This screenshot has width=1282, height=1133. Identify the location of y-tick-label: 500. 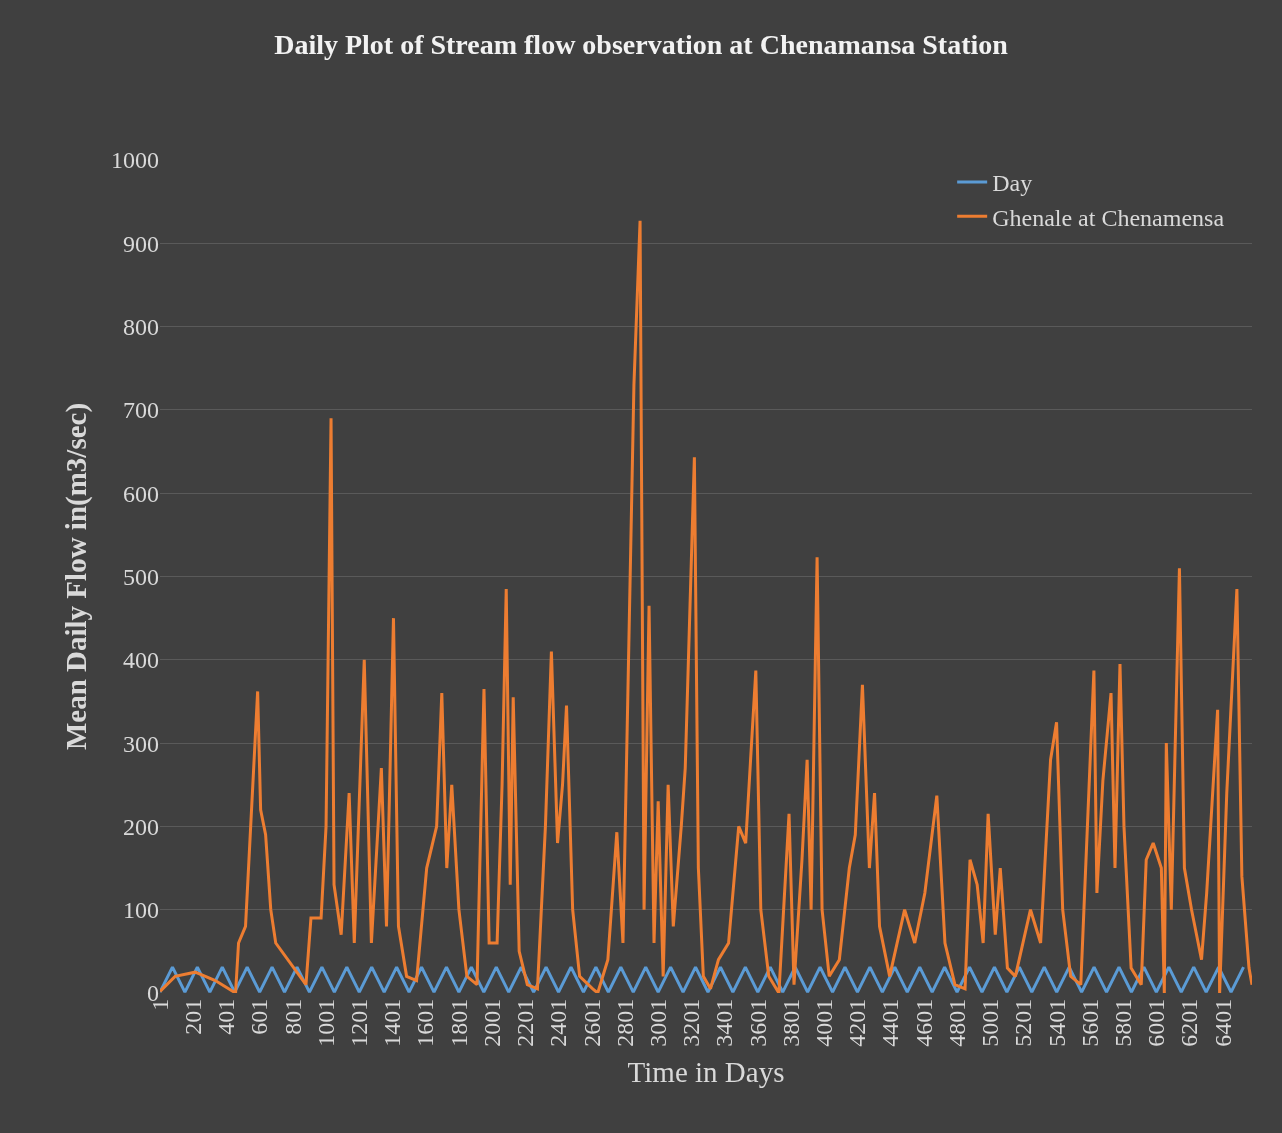
(141, 576).